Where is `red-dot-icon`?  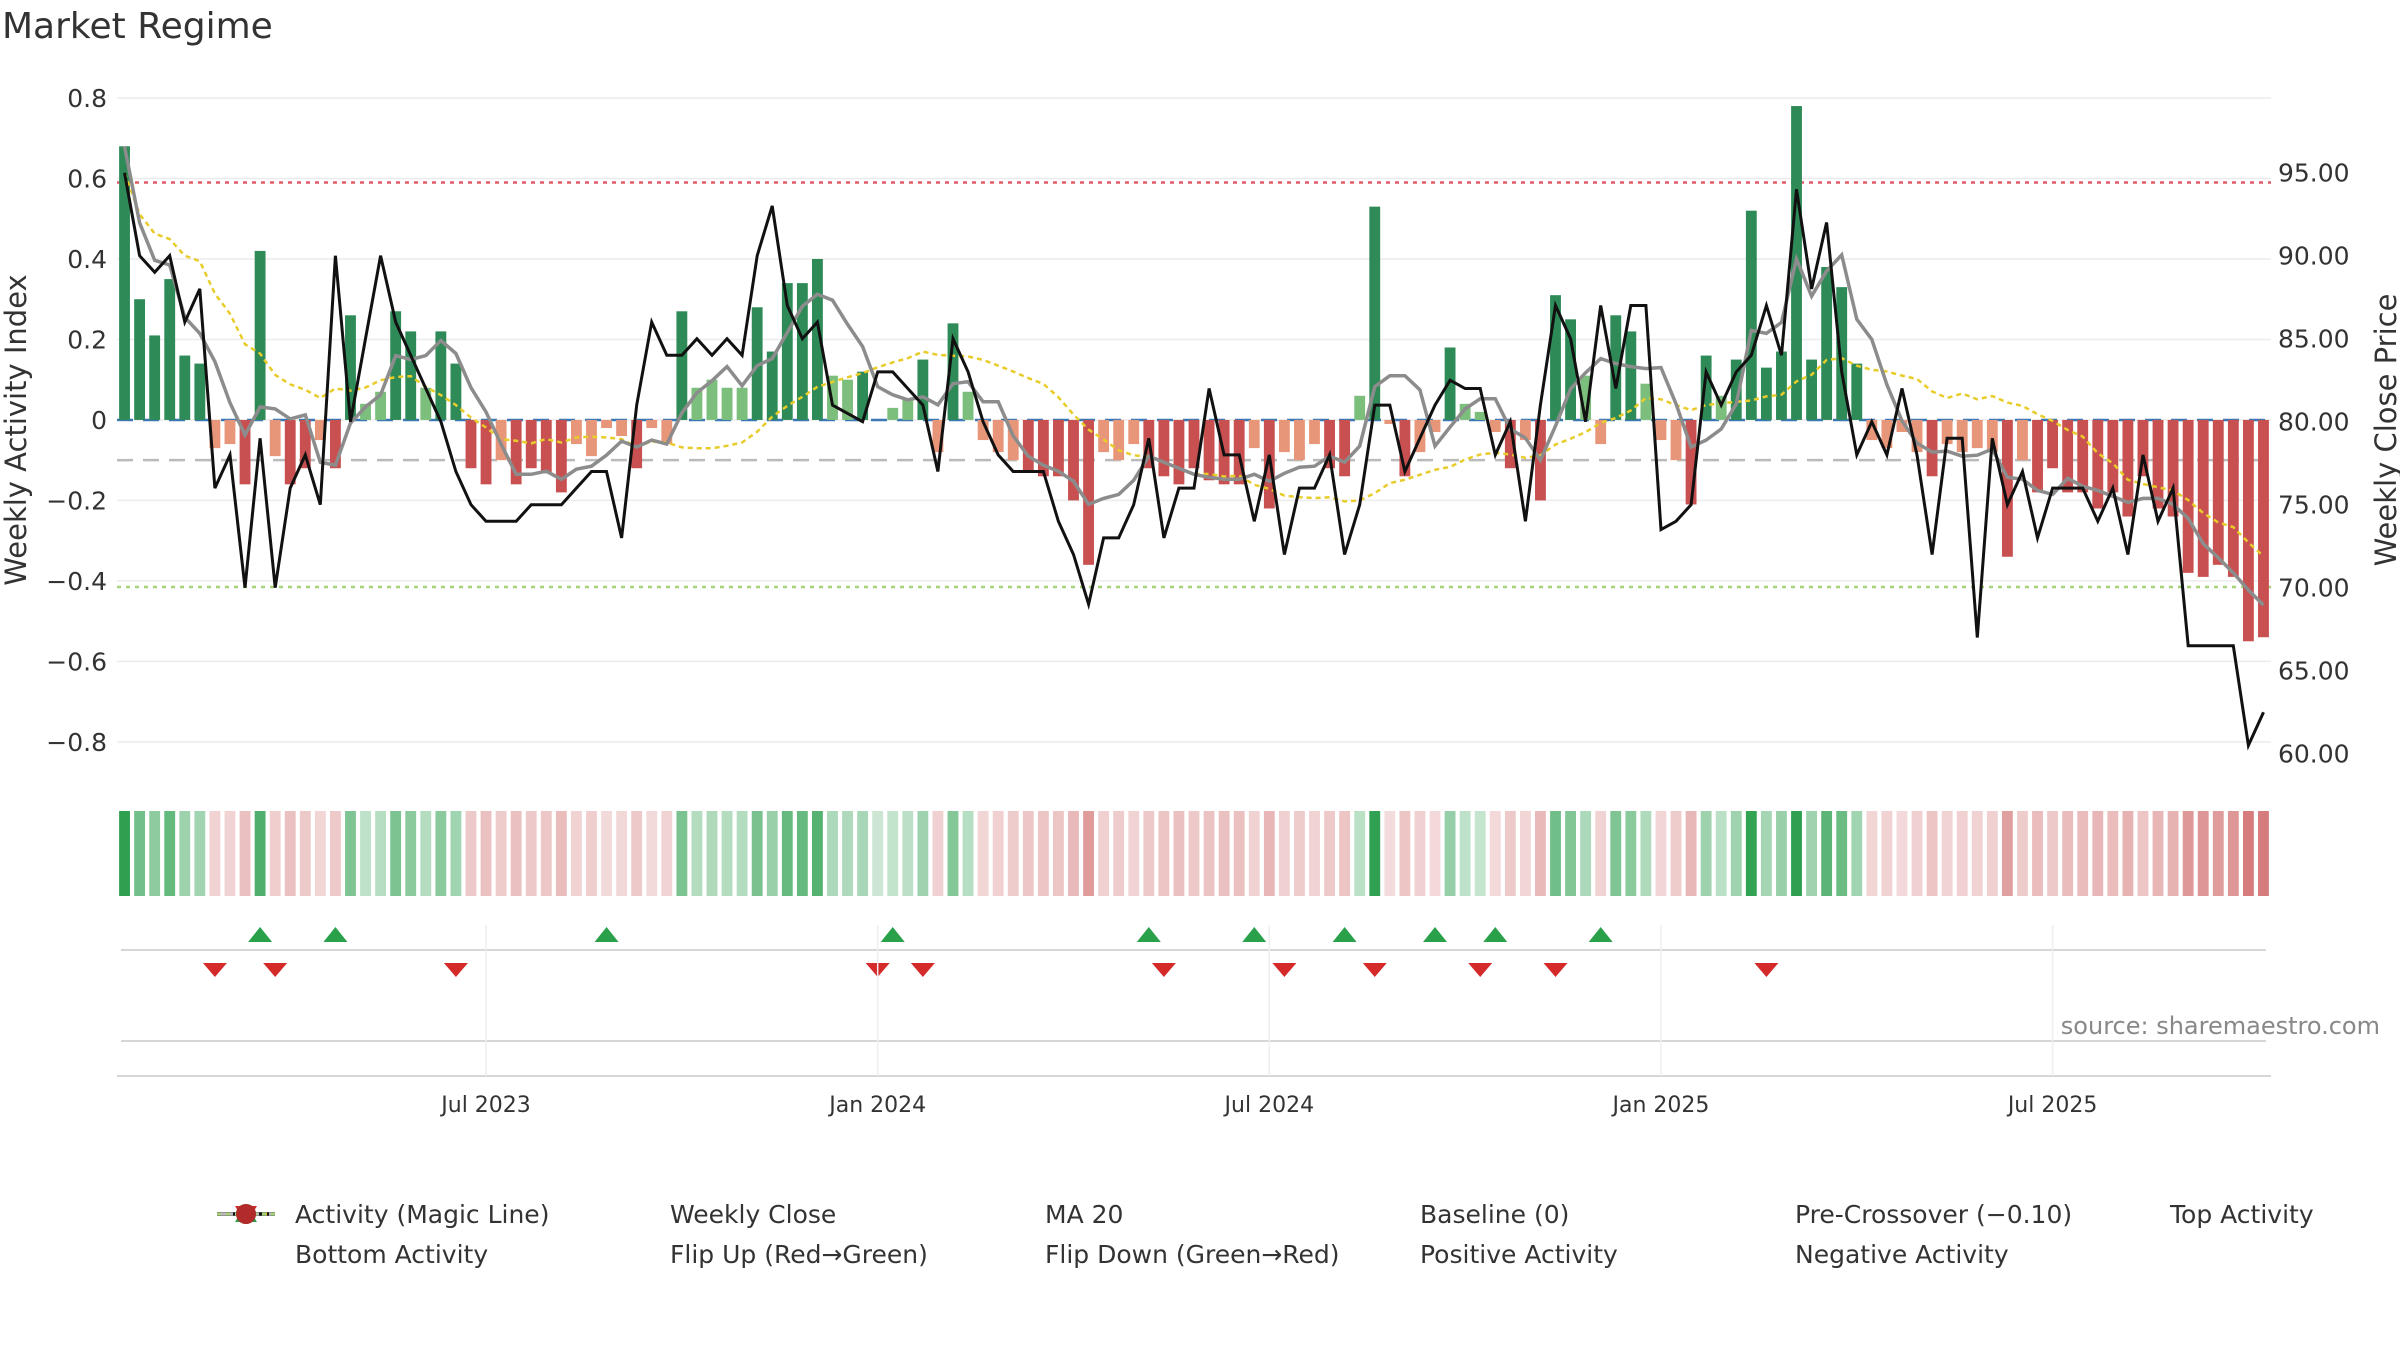 red-dot-icon is located at coordinates (1006, 1236).